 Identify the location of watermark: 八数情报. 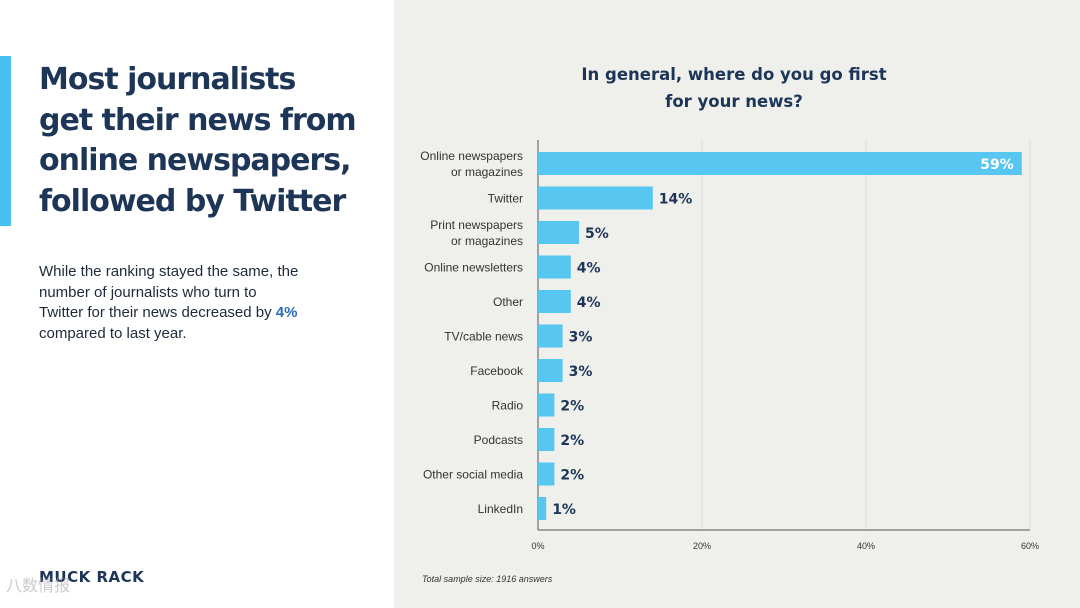
(38, 585).